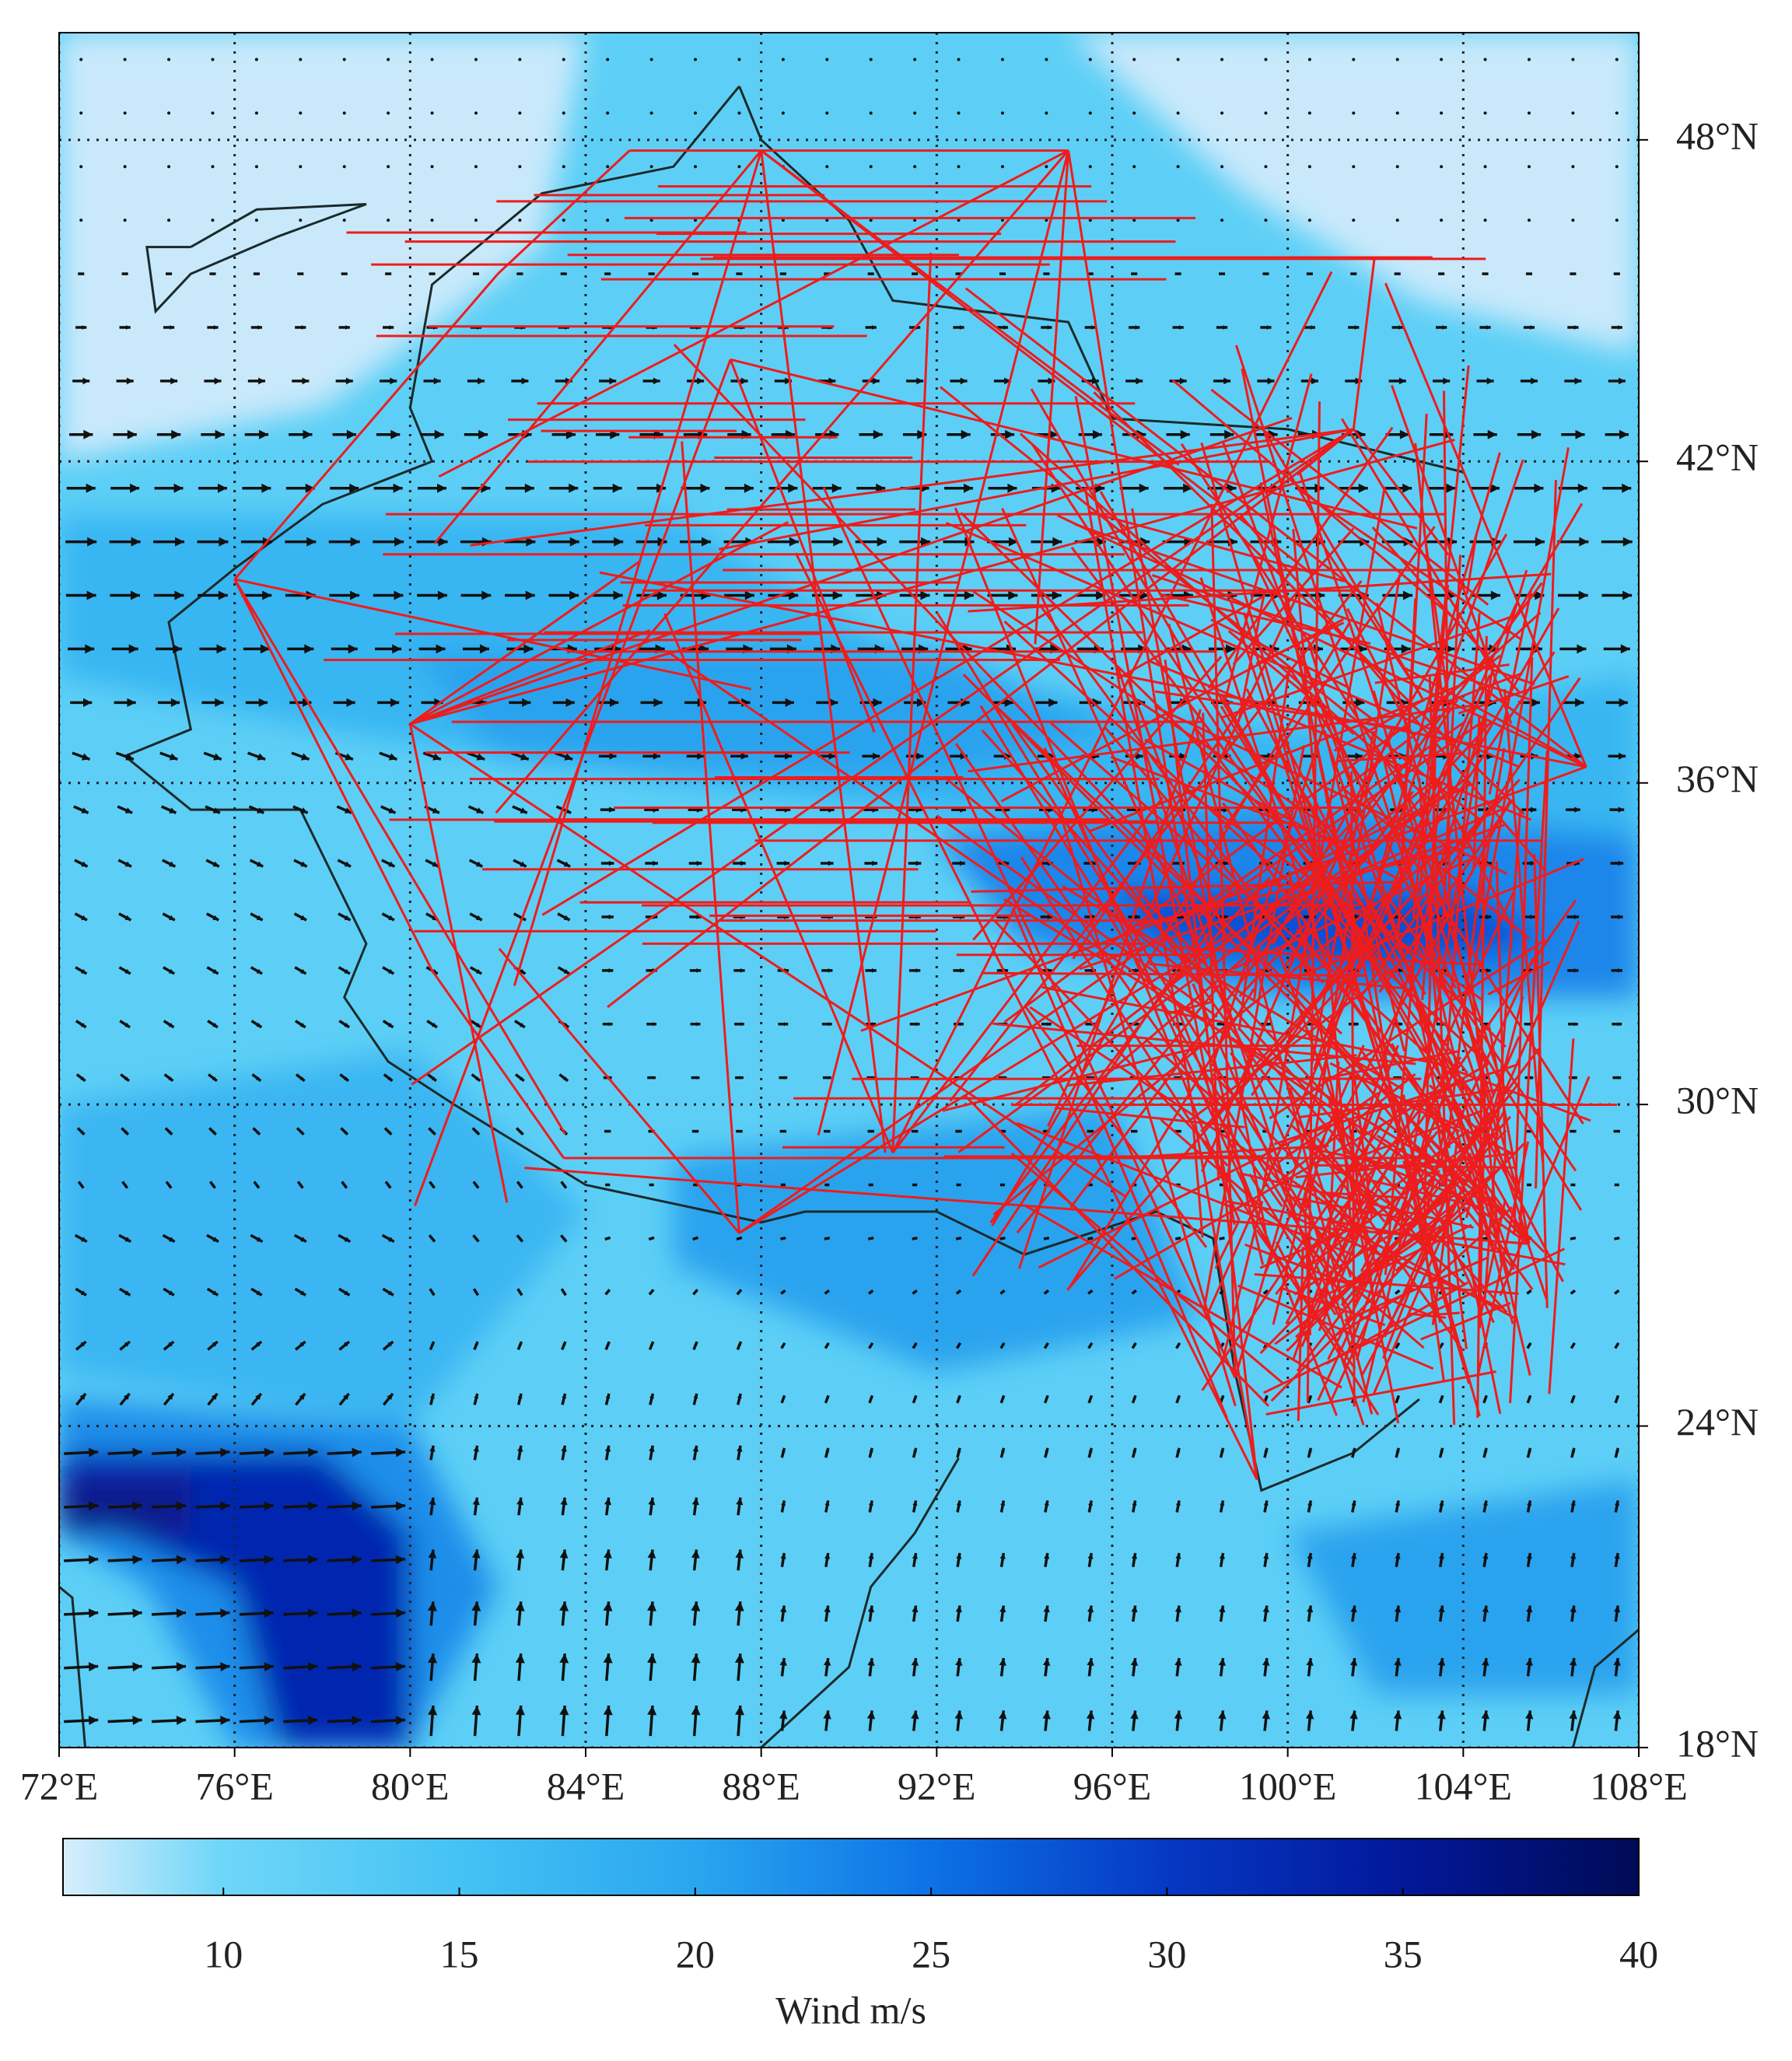 The width and height of the screenshot is (1792, 2061). I want to click on x-tick-label: 96°E, so click(1112, 1785).